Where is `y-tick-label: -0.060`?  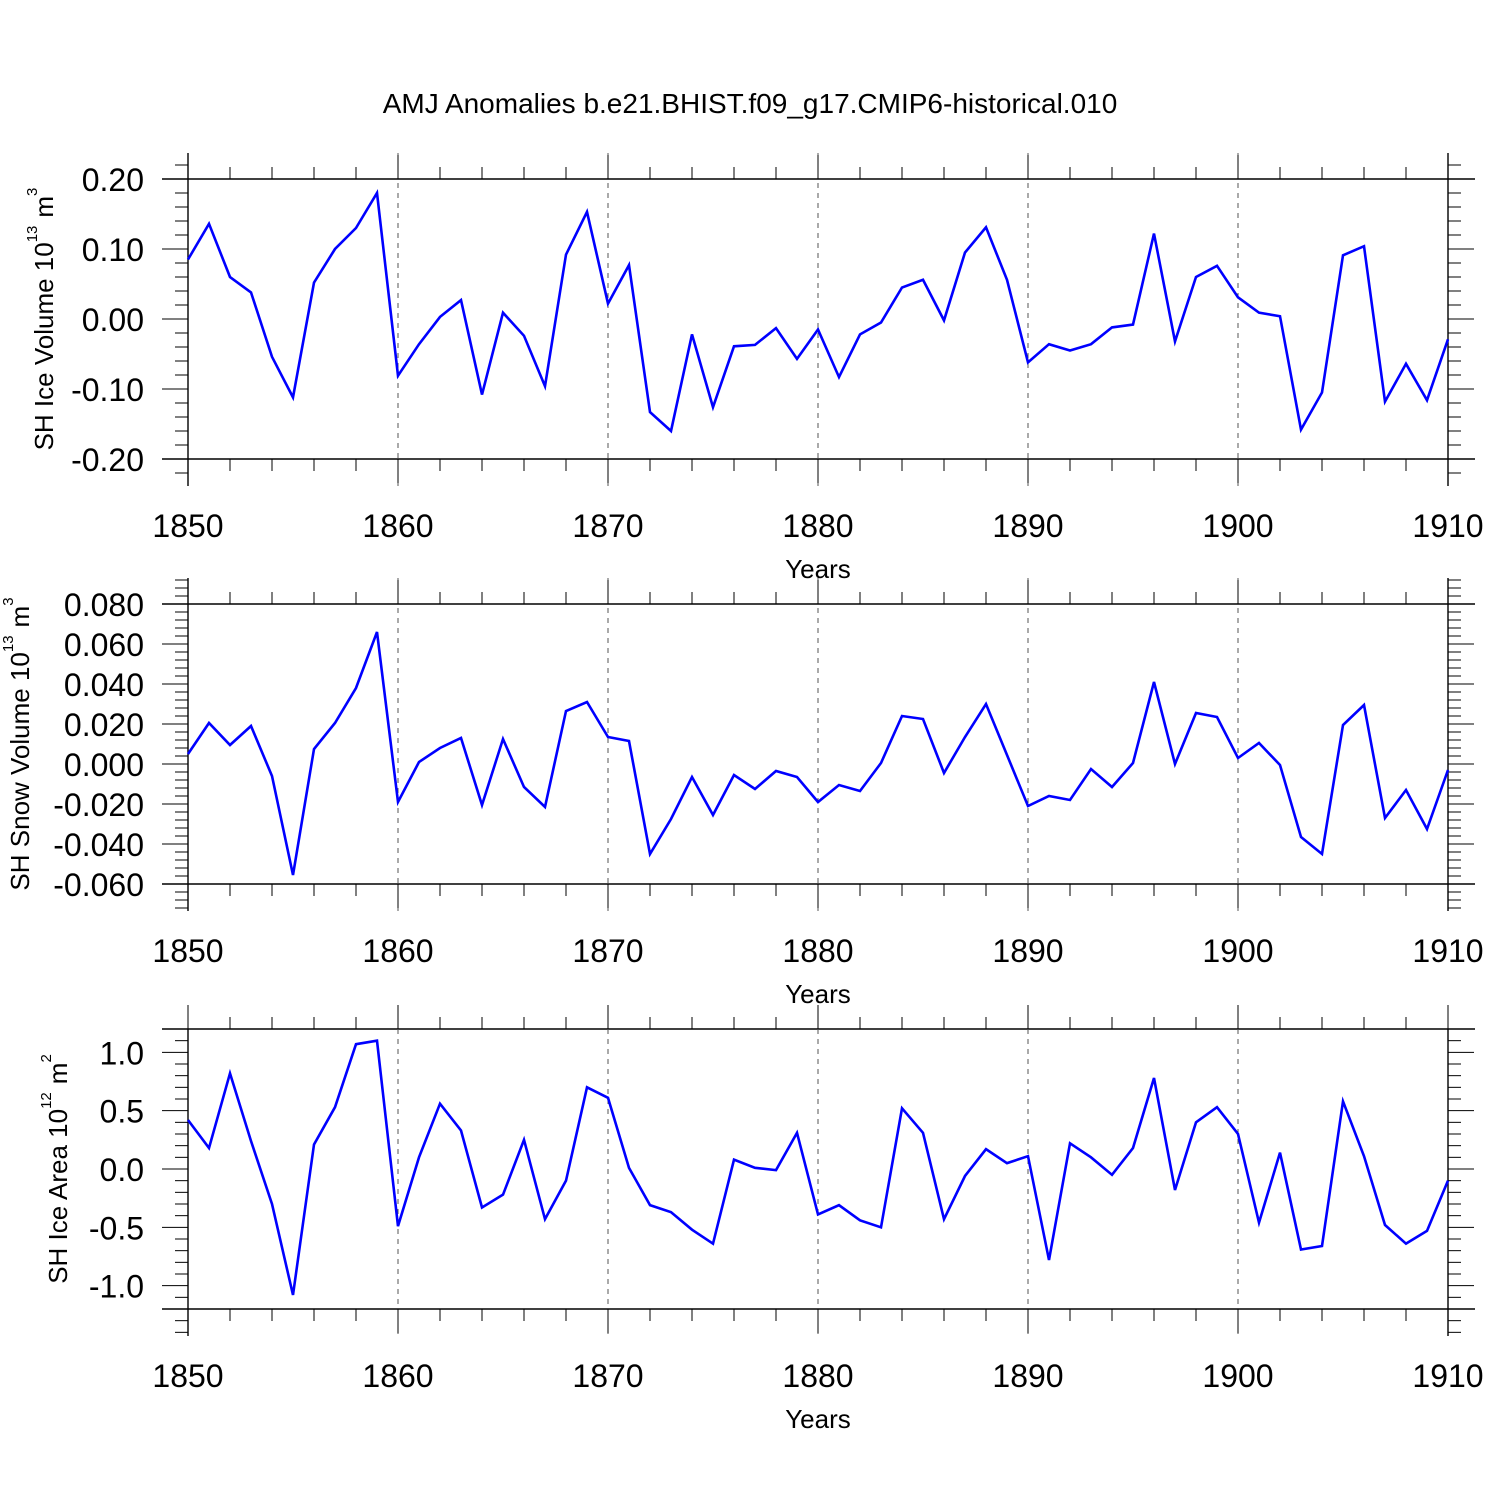
y-tick-label: -0.060 is located at coordinates (98, 885).